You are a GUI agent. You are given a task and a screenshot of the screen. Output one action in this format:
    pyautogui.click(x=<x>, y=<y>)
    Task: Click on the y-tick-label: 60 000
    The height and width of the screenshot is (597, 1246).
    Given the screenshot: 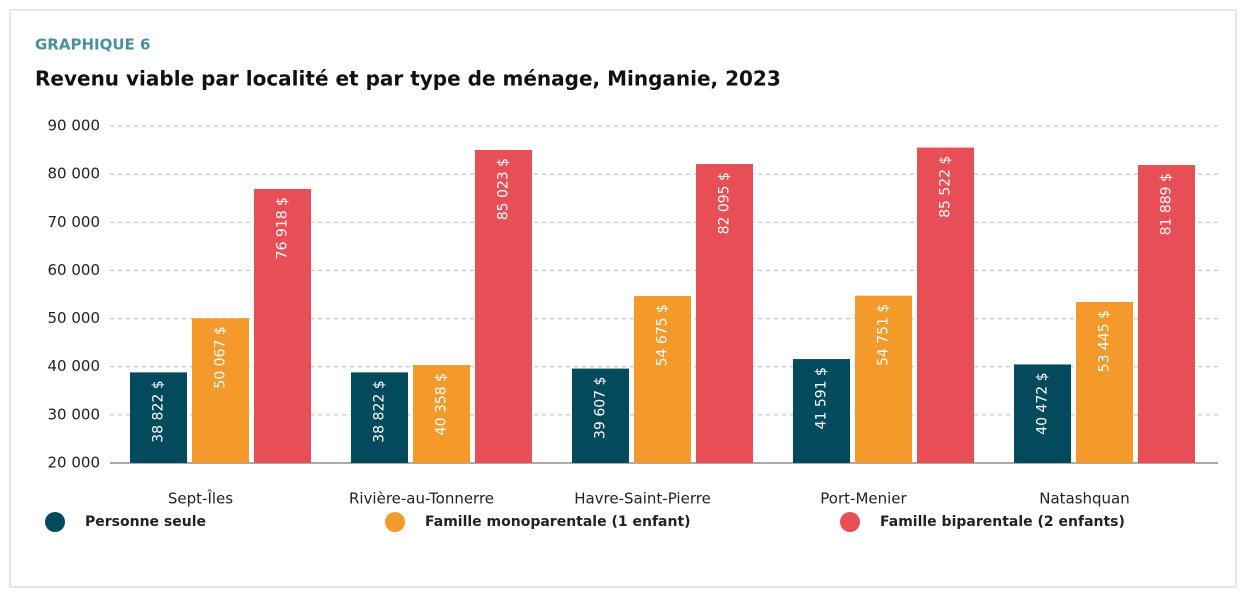 What is the action you would take?
    pyautogui.click(x=74, y=270)
    